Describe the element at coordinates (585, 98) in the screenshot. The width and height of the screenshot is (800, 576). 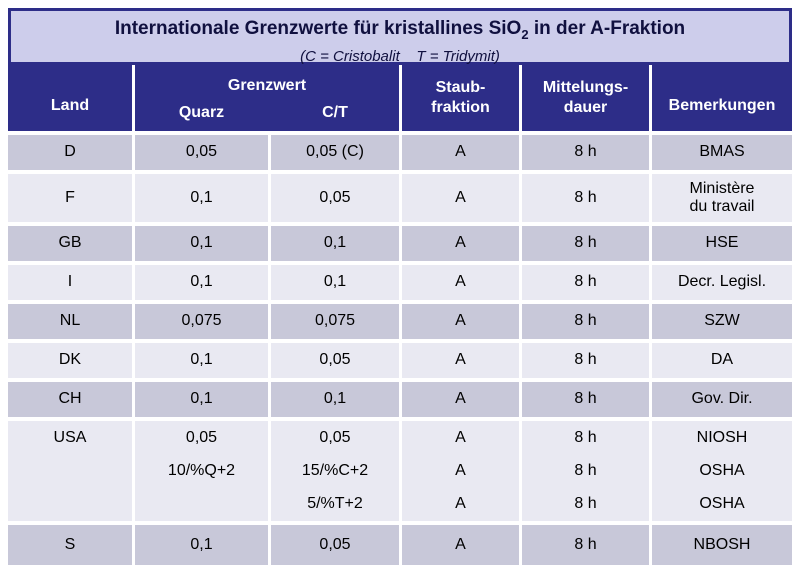
I see `header-cell-mittelungsdauer: Mittelungs- dauer` at that location.